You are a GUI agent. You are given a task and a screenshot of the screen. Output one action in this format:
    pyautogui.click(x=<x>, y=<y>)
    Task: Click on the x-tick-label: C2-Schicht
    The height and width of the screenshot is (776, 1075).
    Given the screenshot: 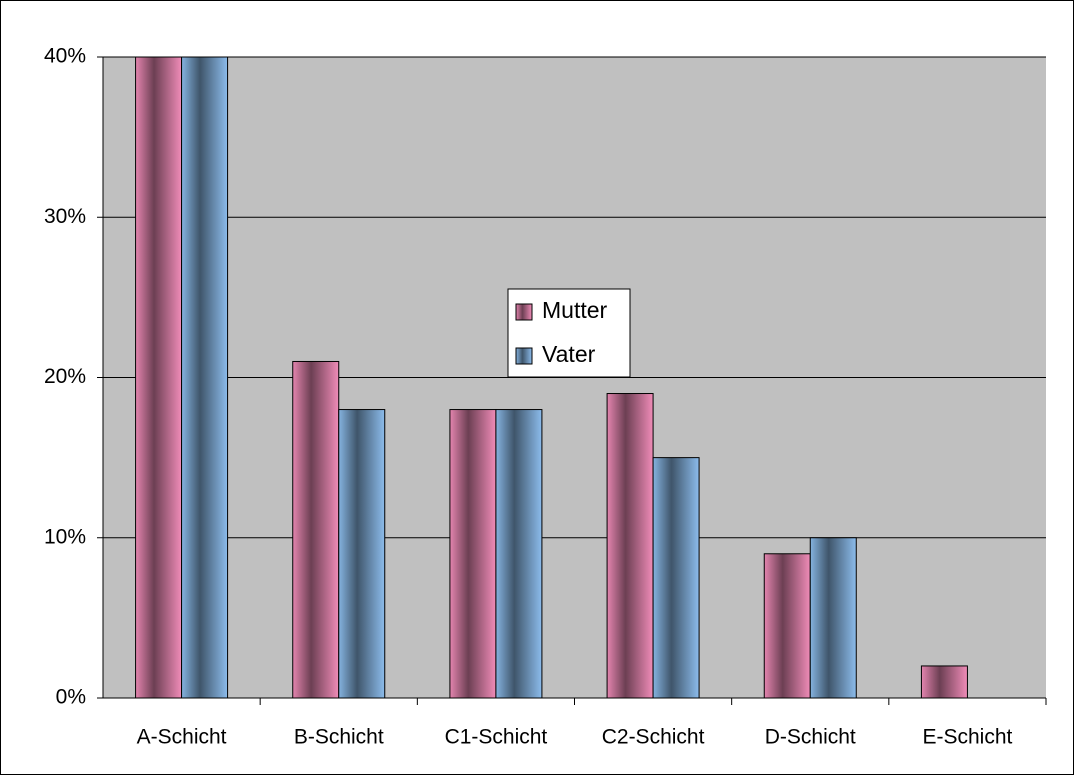 What is the action you would take?
    pyautogui.click(x=653, y=737)
    